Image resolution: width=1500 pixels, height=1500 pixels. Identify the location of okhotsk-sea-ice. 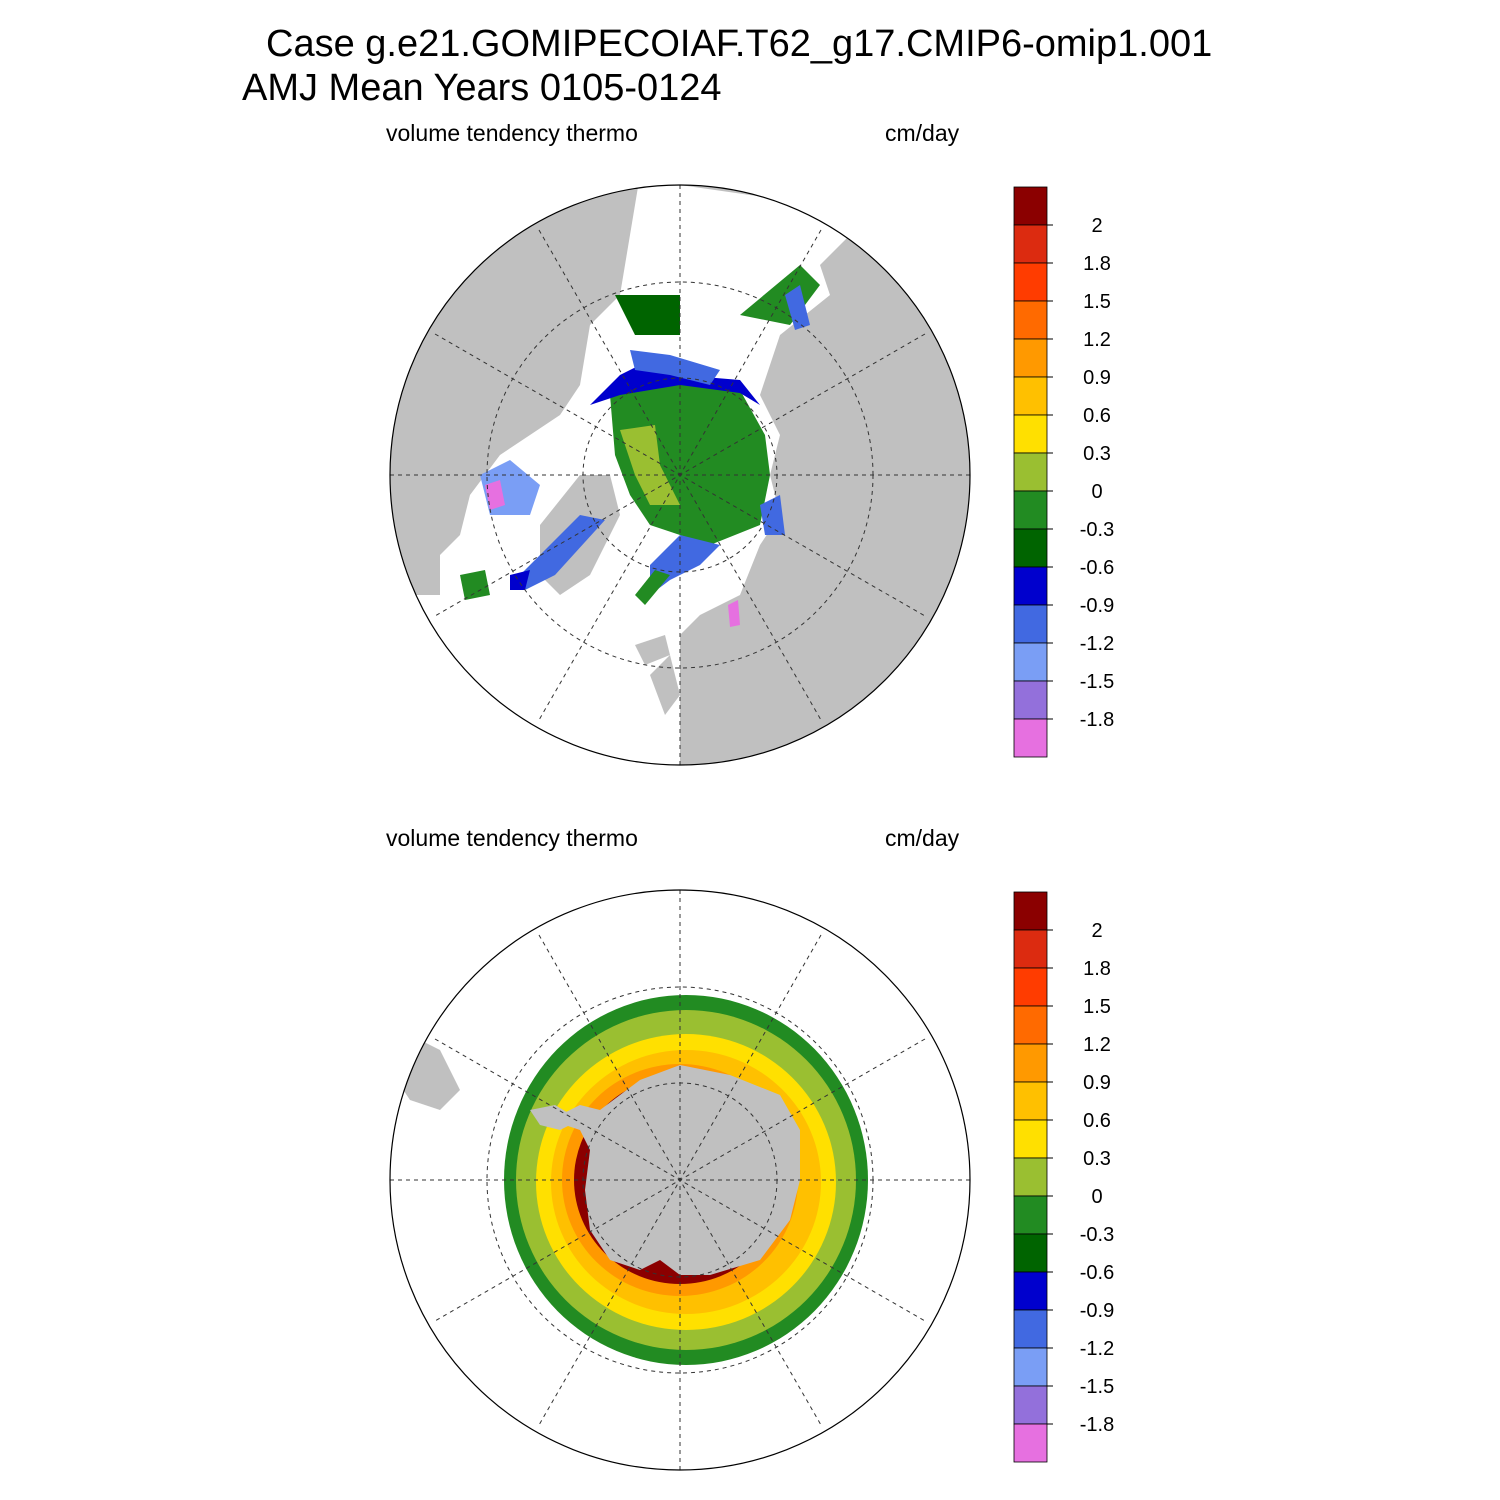
(647, 315).